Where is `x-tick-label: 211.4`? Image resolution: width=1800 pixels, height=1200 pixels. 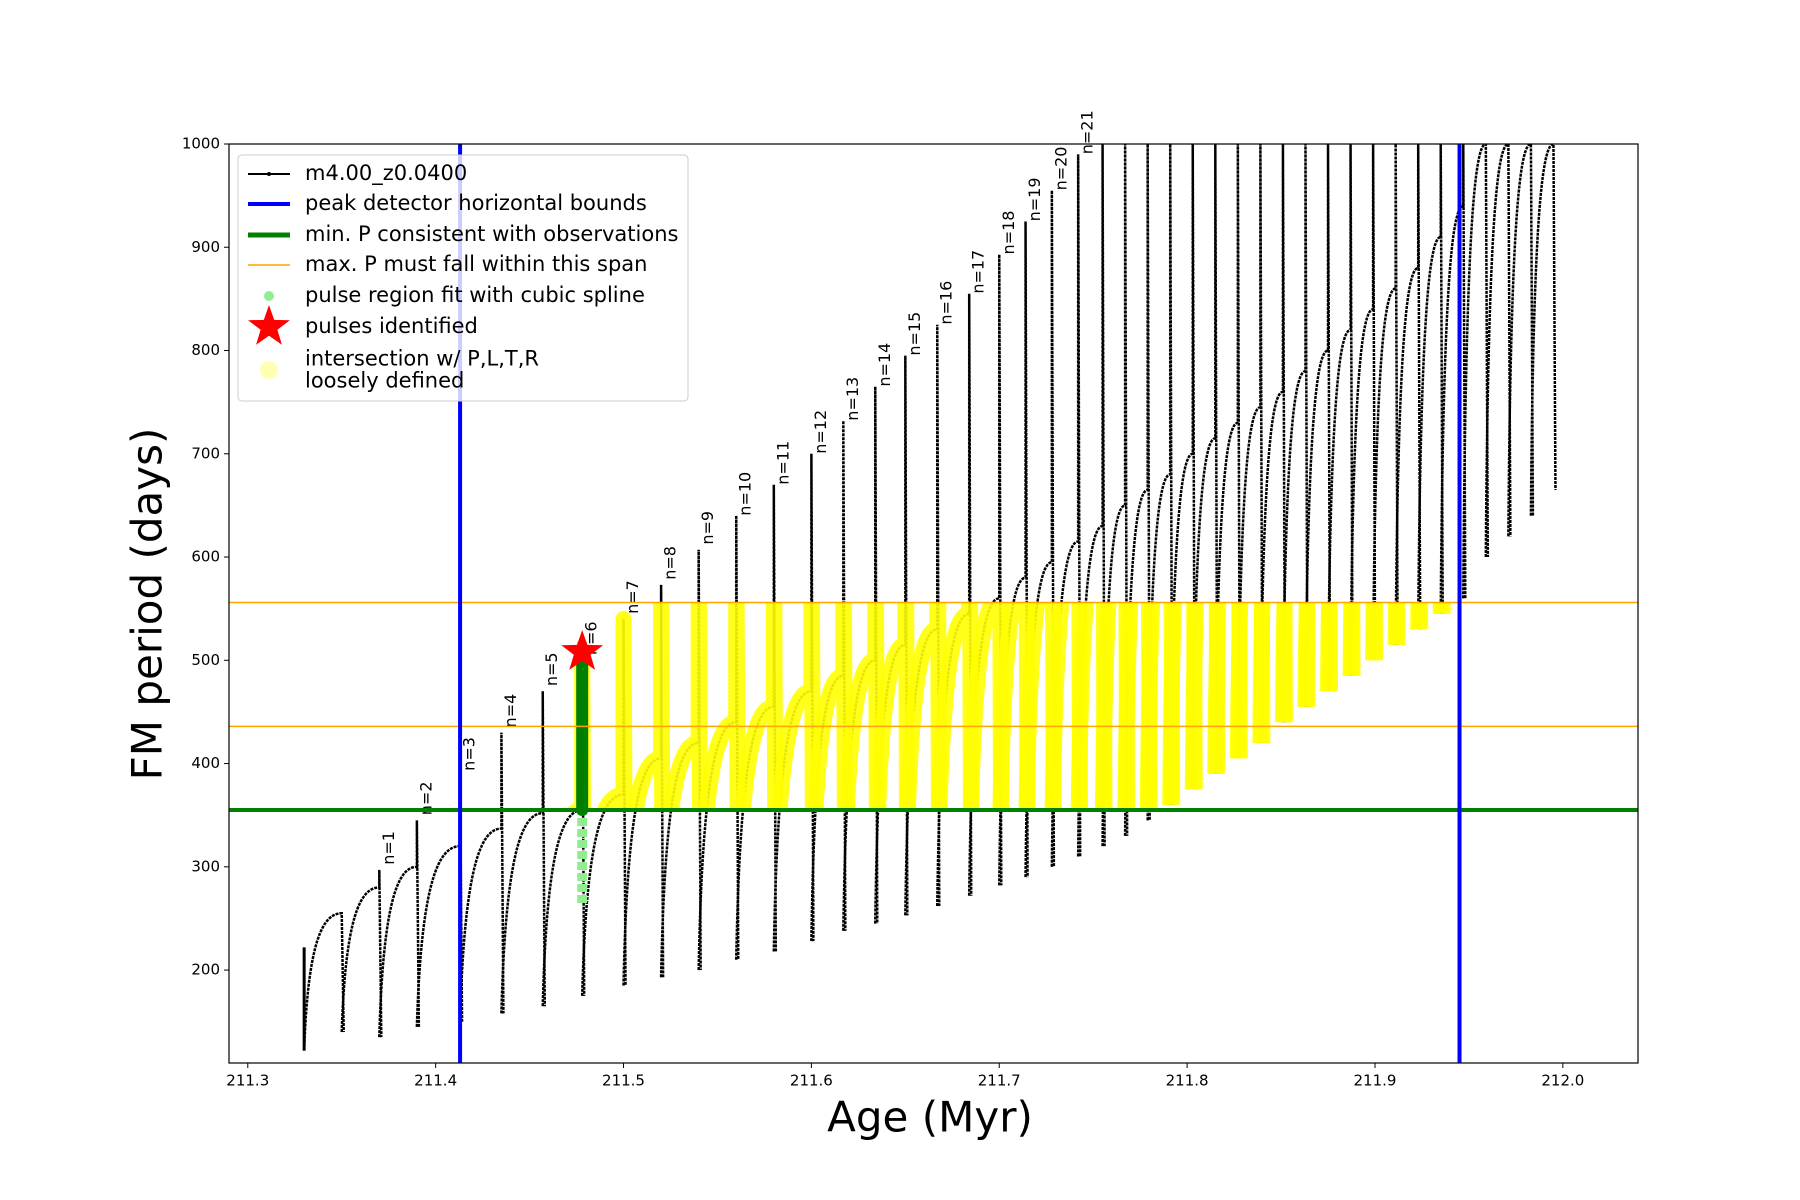
x-tick-label: 211.4 is located at coordinates (435, 1081).